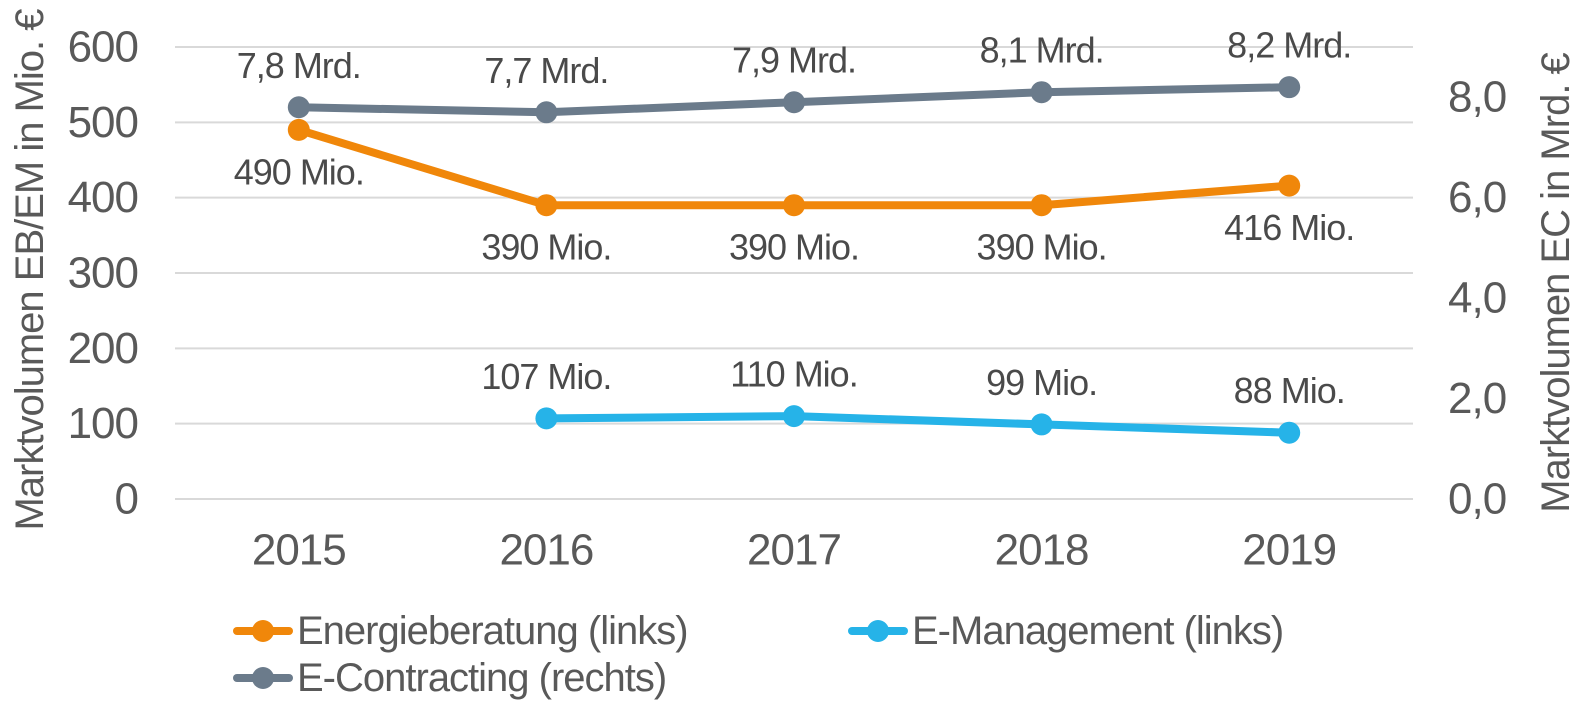 The height and width of the screenshot is (724, 1582). What do you see at coordinates (263, 678) in the screenshot?
I see `legend-marker-dot-e-contracting` at bounding box center [263, 678].